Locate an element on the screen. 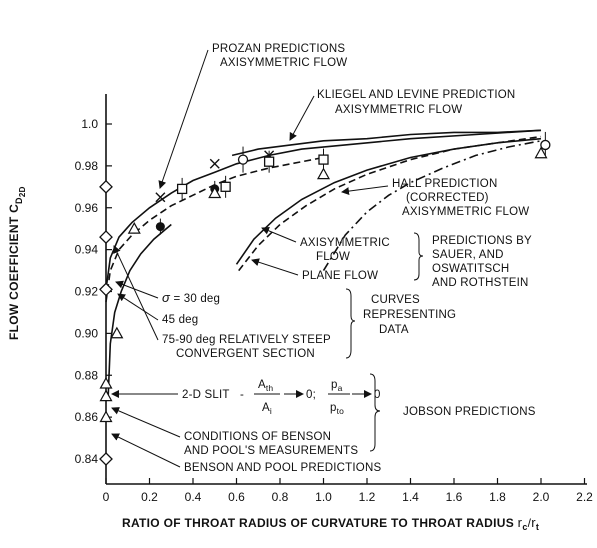 The height and width of the screenshot is (548, 597). curve-sauer_plane is located at coordinates (390, 203).